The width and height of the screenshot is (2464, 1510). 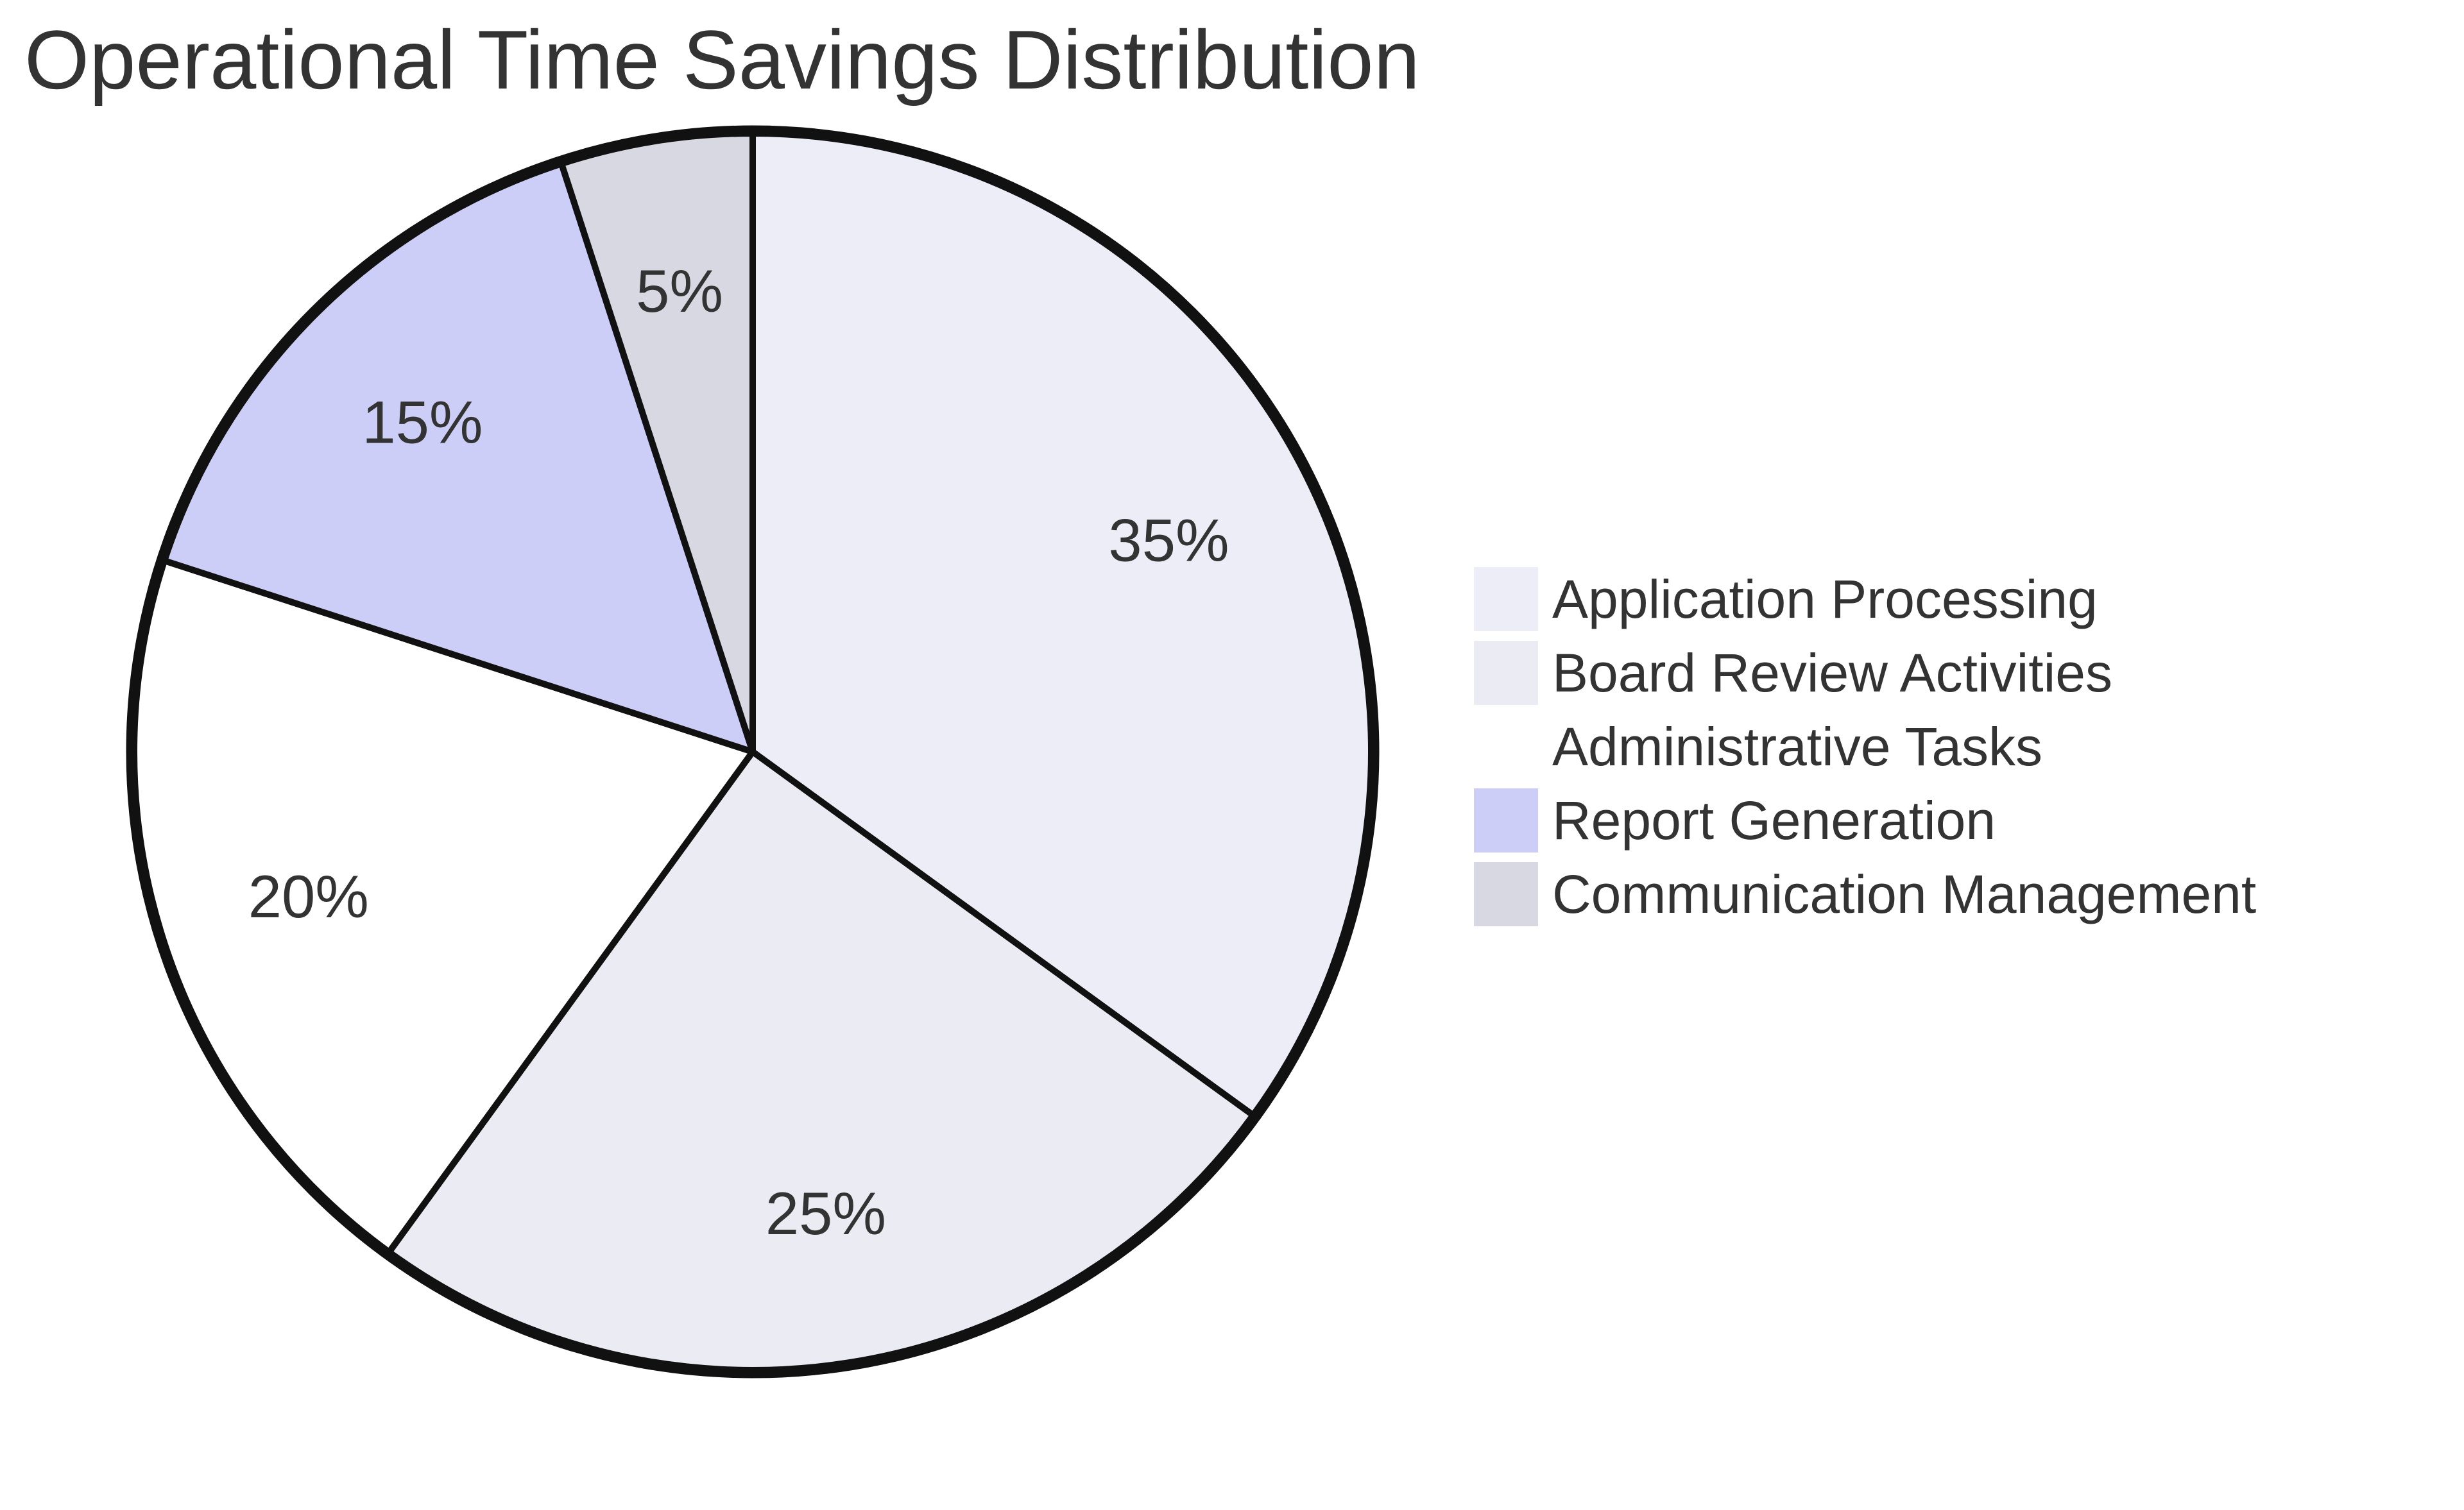 I want to click on legend-swatch-board-review-activities, so click(x=1506, y=673).